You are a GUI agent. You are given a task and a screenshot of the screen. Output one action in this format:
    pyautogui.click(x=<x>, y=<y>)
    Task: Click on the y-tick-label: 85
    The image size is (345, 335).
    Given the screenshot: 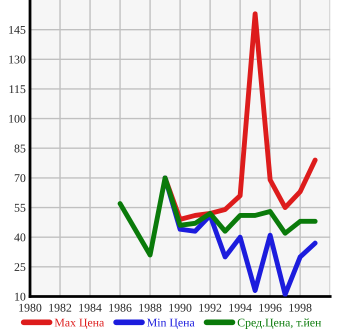 What is the action you would take?
    pyautogui.click(x=20, y=148)
    